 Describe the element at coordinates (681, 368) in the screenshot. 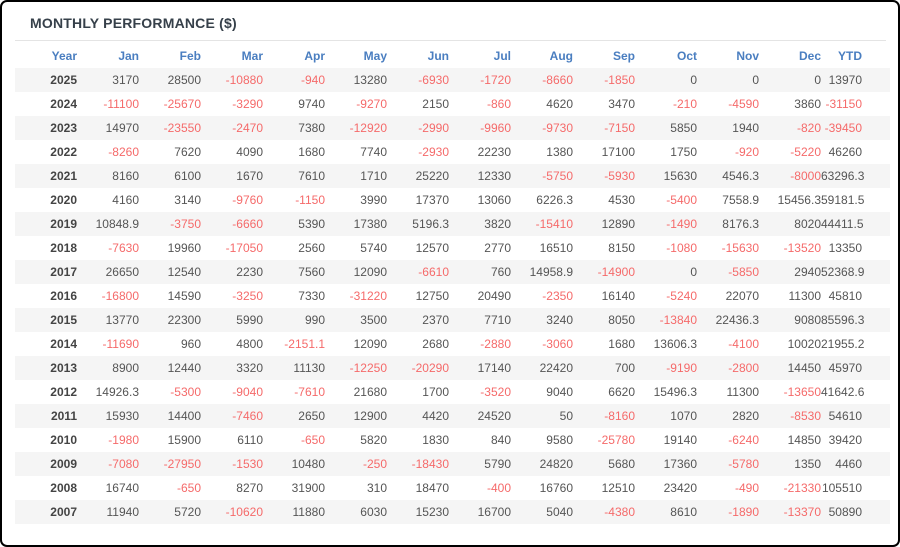

I see `value-cell: -9190` at that location.